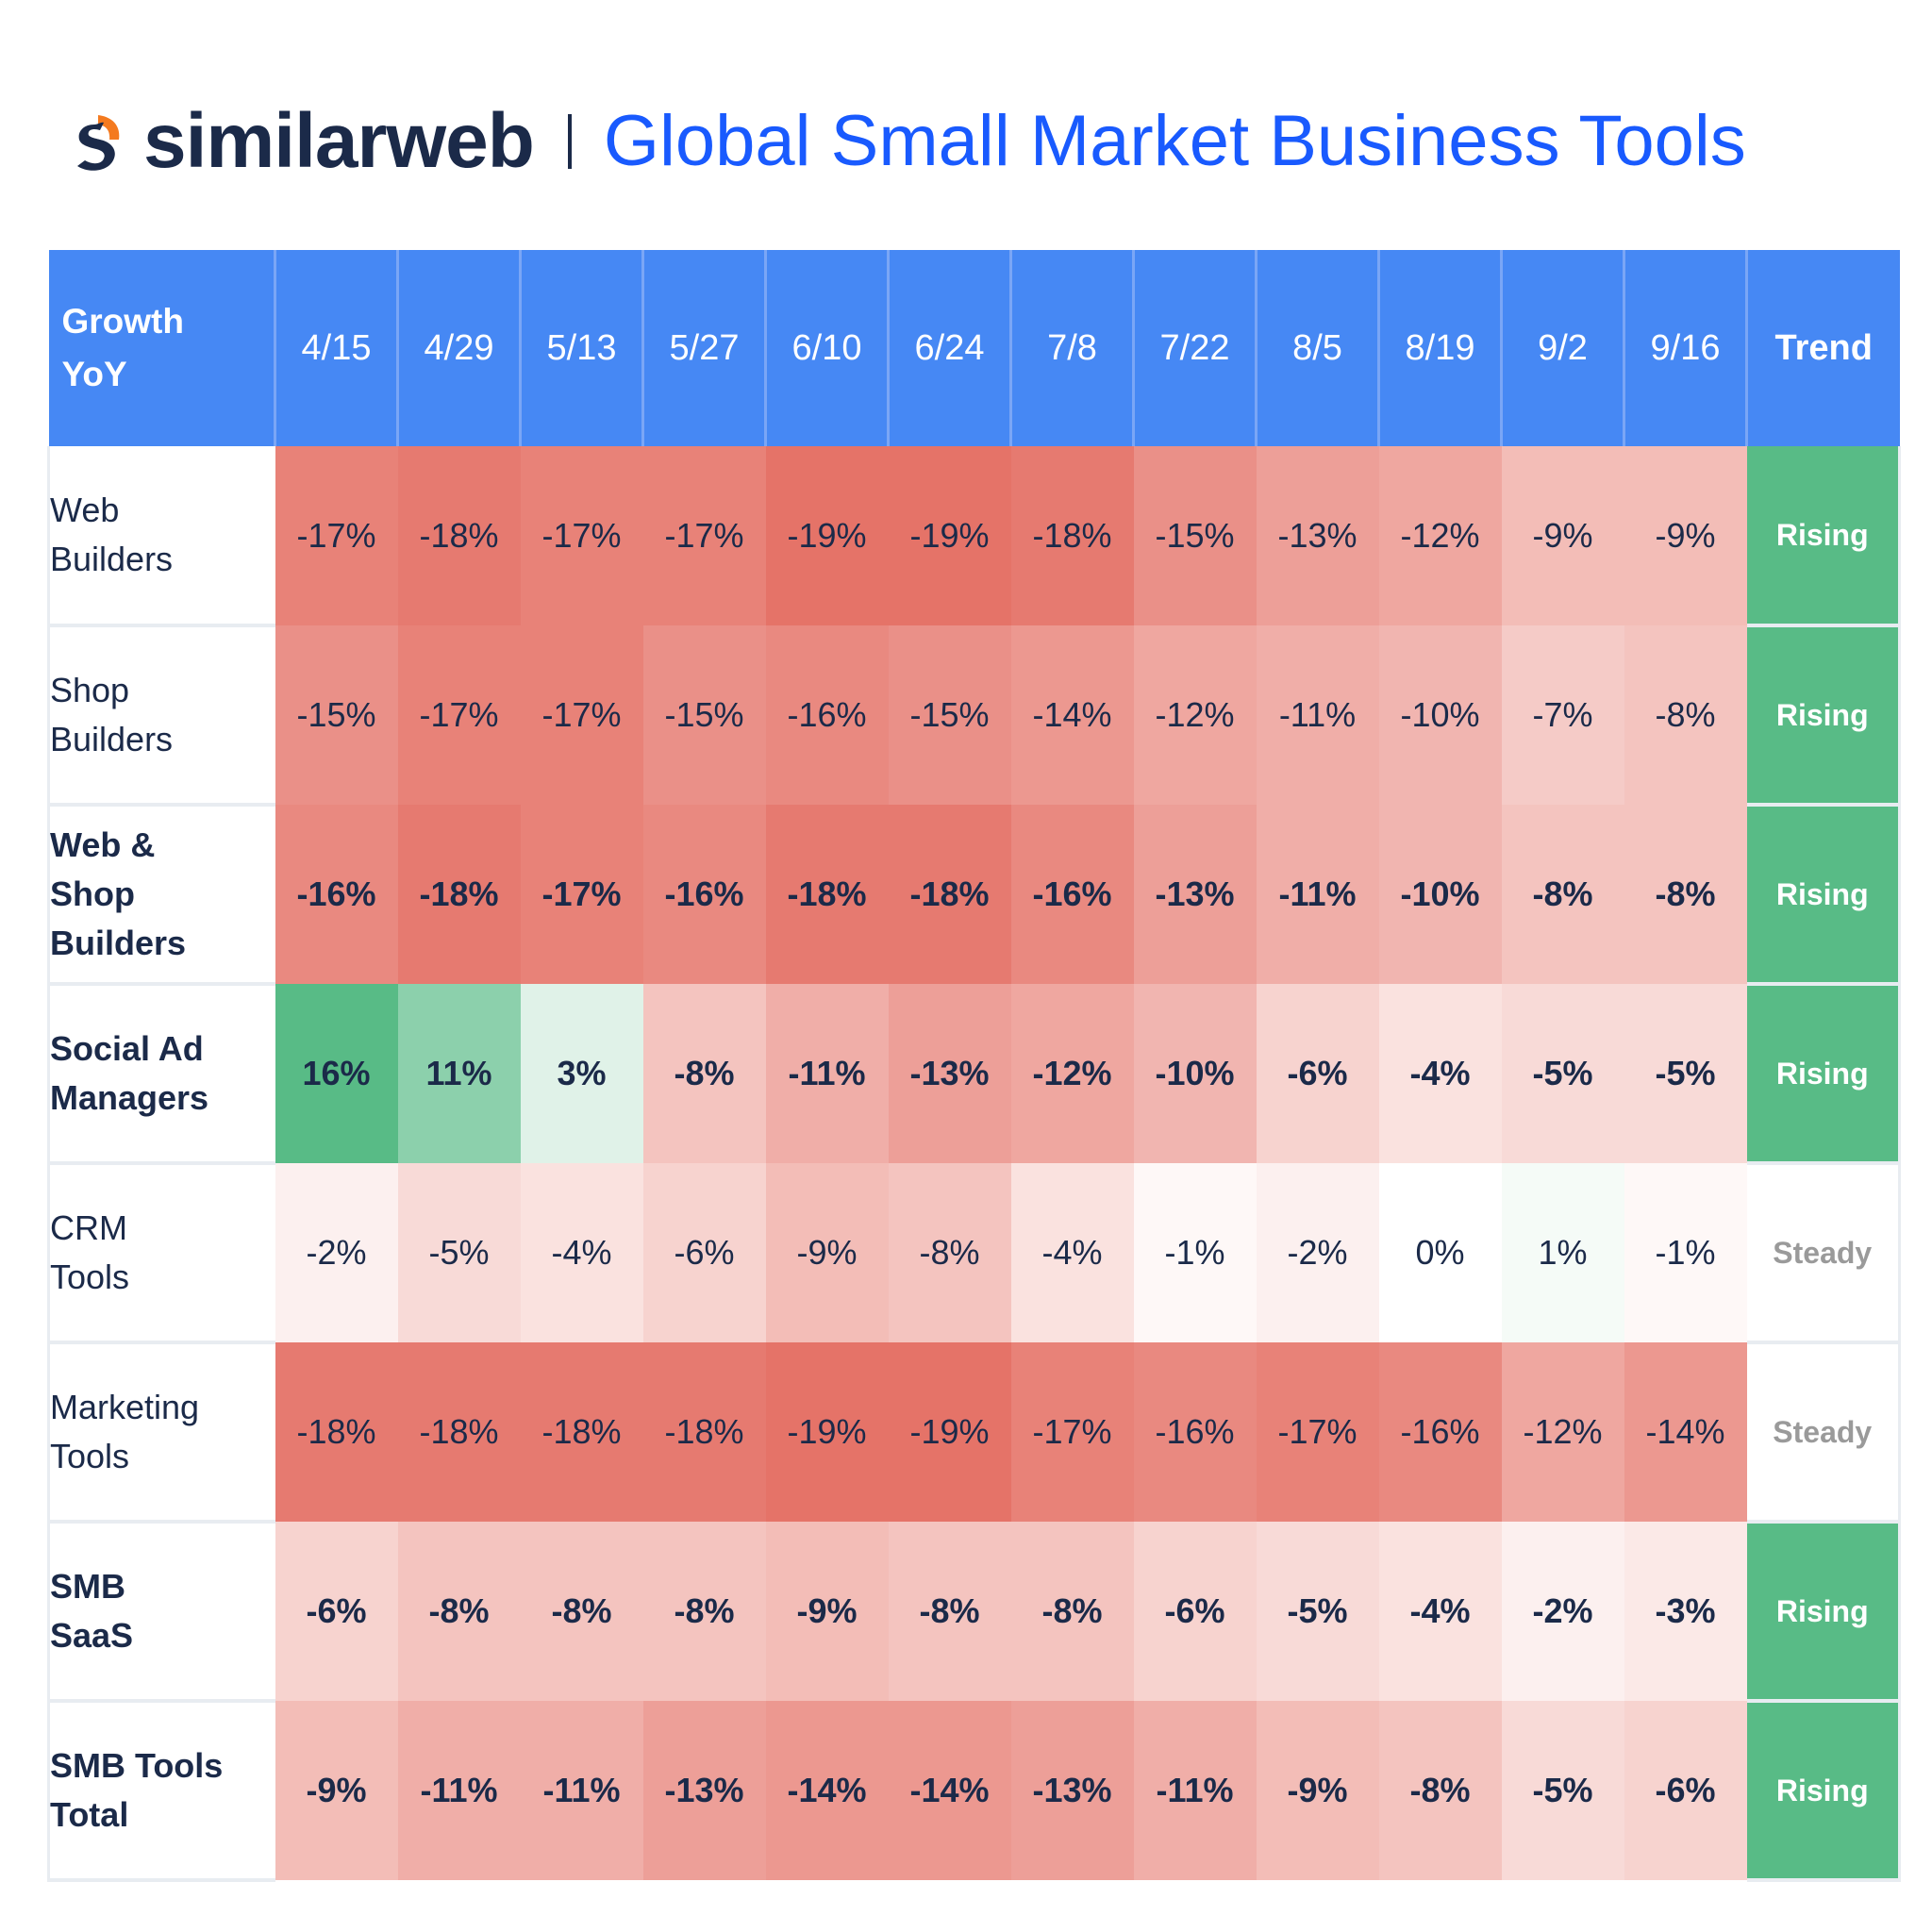  I want to click on heatmap-cell: 0%, so click(1440, 1253).